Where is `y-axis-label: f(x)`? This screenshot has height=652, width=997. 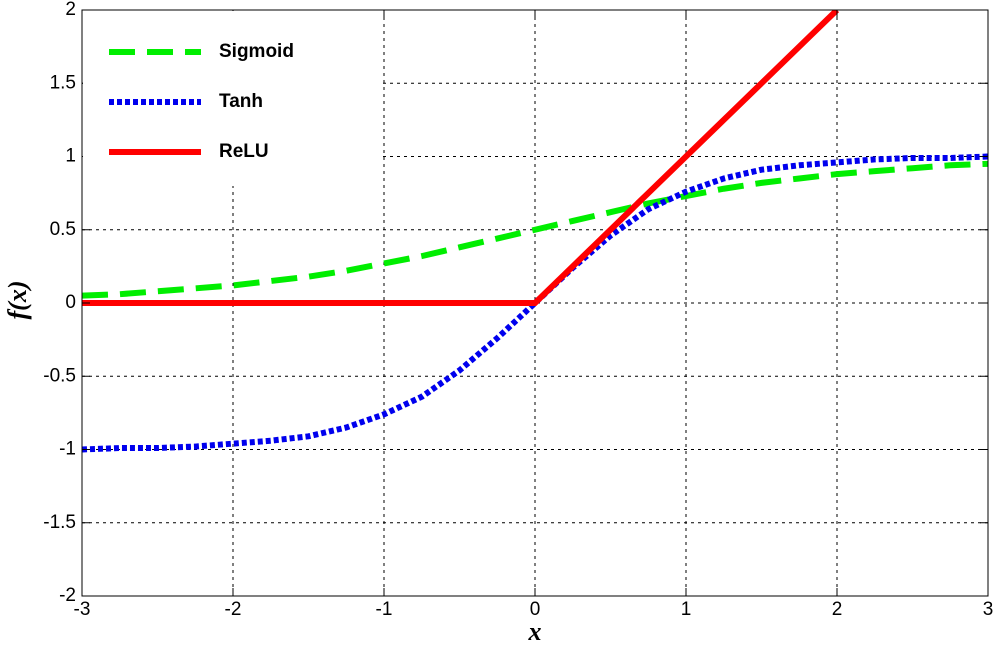
y-axis-label: f(x) is located at coordinates (17, 300).